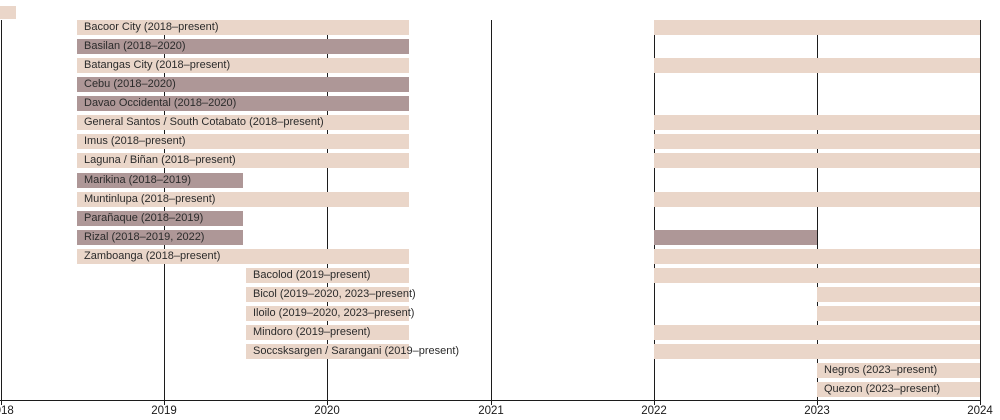 The image size is (1000, 420). What do you see at coordinates (654, 411) in the screenshot?
I see `x-axis-tick-label: 2022` at bounding box center [654, 411].